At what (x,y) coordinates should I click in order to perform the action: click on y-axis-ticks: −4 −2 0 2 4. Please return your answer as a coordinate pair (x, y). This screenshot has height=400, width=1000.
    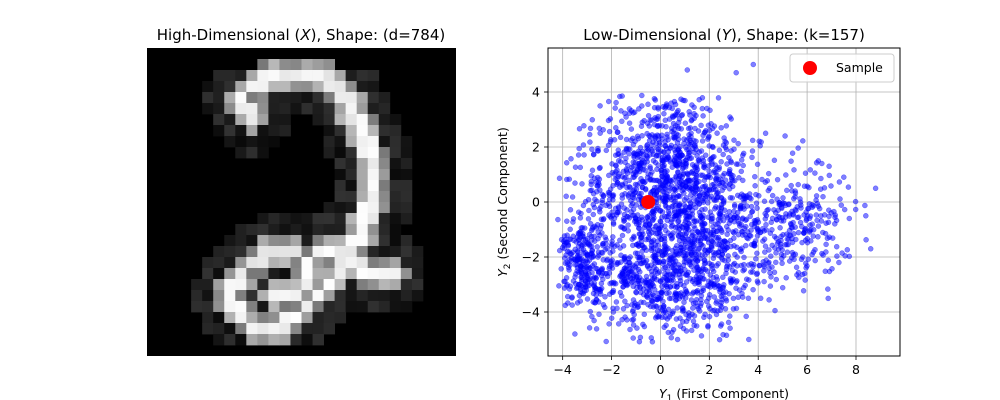
    Looking at the image, I should click on (535, 202).